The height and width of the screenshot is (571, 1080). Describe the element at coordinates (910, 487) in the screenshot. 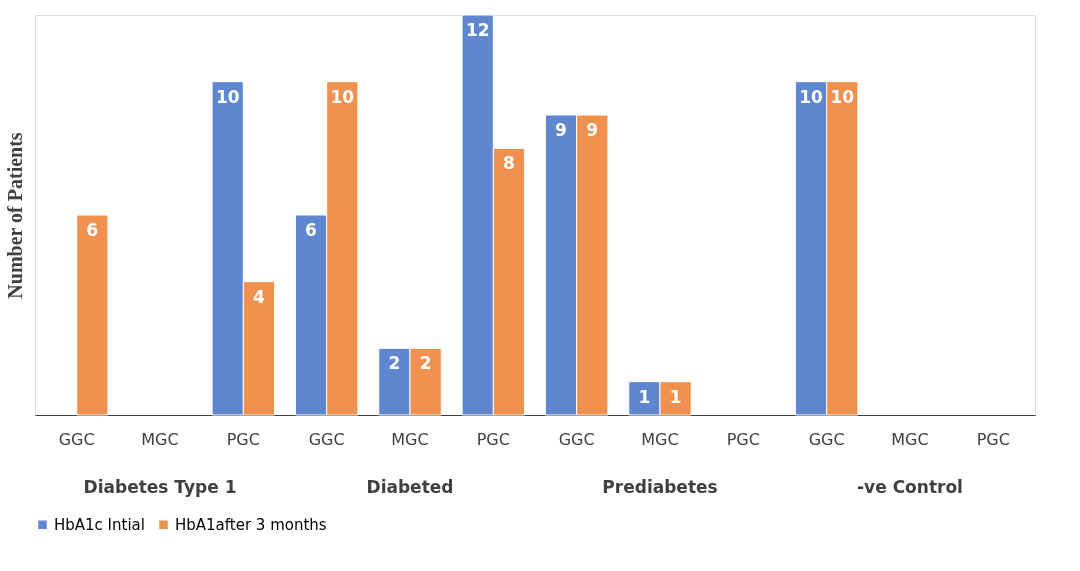

I see `text: -ve Control` at that location.